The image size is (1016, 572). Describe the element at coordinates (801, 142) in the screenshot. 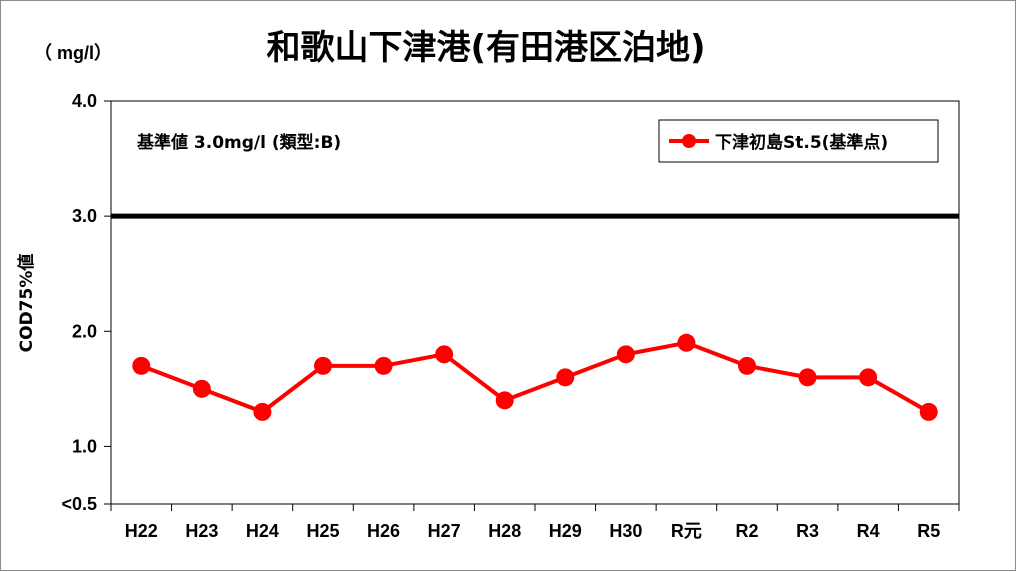

I see `legend-label: 下津初島St.5(基準点)` at that location.